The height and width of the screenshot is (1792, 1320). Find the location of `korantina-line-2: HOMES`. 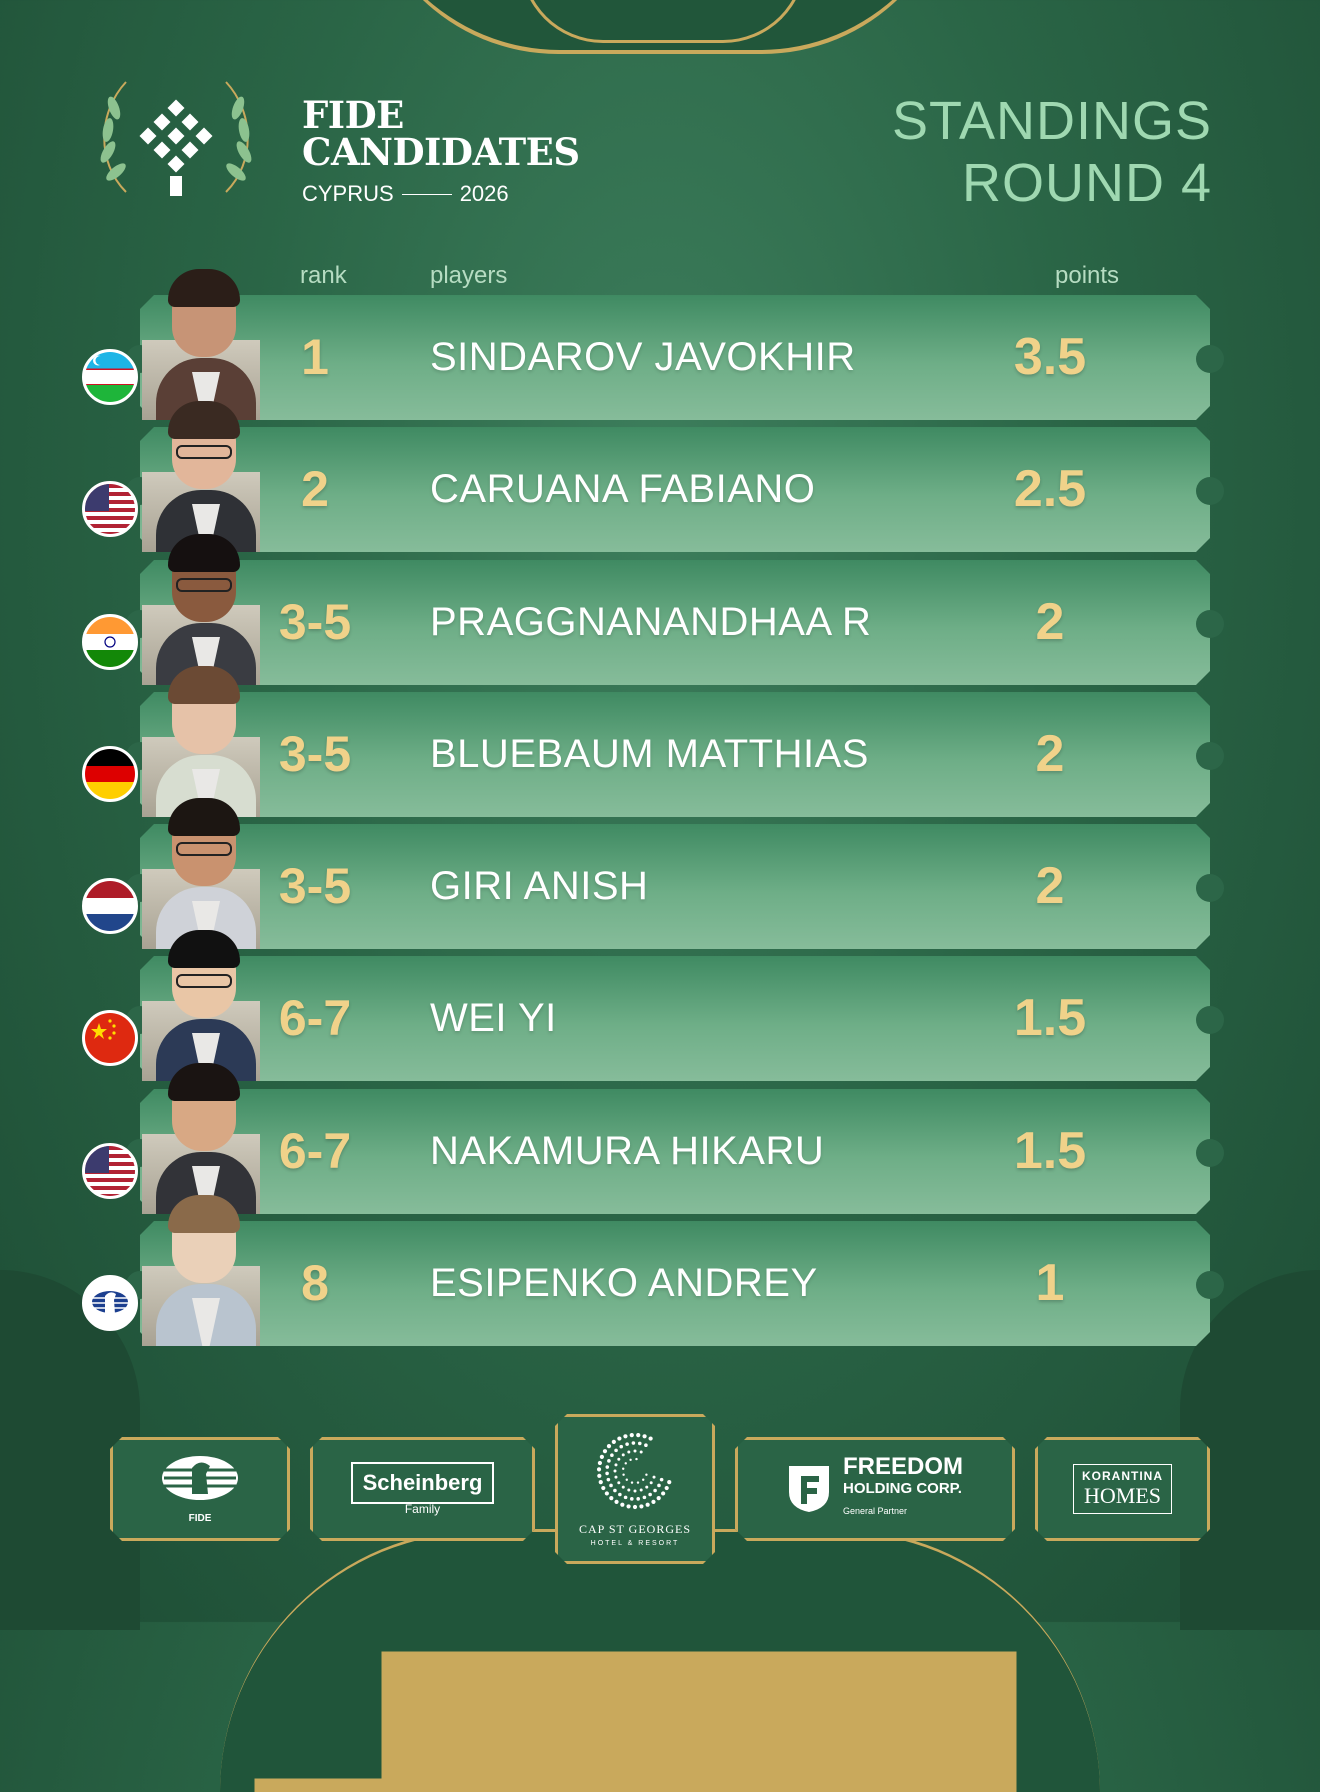

korantina-line-2: HOMES is located at coordinates (1122, 1495).